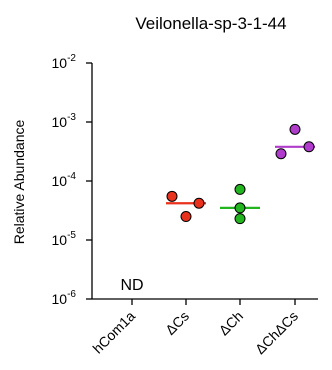  What do you see at coordinates (71, 117) in the screenshot?
I see `y-tick-exponent: -3` at bounding box center [71, 117].